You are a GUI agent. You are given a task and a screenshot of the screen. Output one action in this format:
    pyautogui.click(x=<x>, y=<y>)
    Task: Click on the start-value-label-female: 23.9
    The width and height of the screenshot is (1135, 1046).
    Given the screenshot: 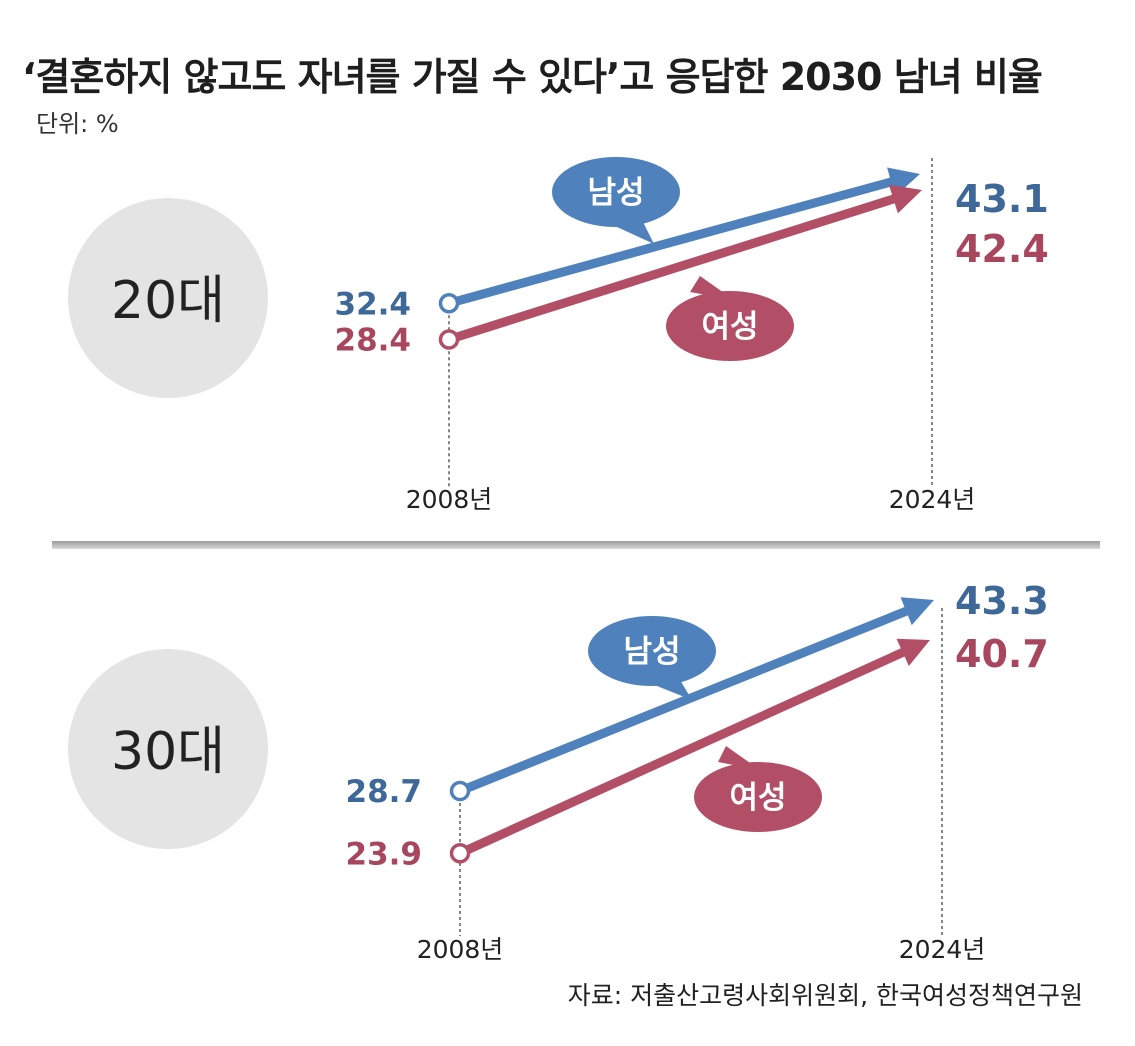 What is the action you would take?
    pyautogui.click(x=384, y=854)
    